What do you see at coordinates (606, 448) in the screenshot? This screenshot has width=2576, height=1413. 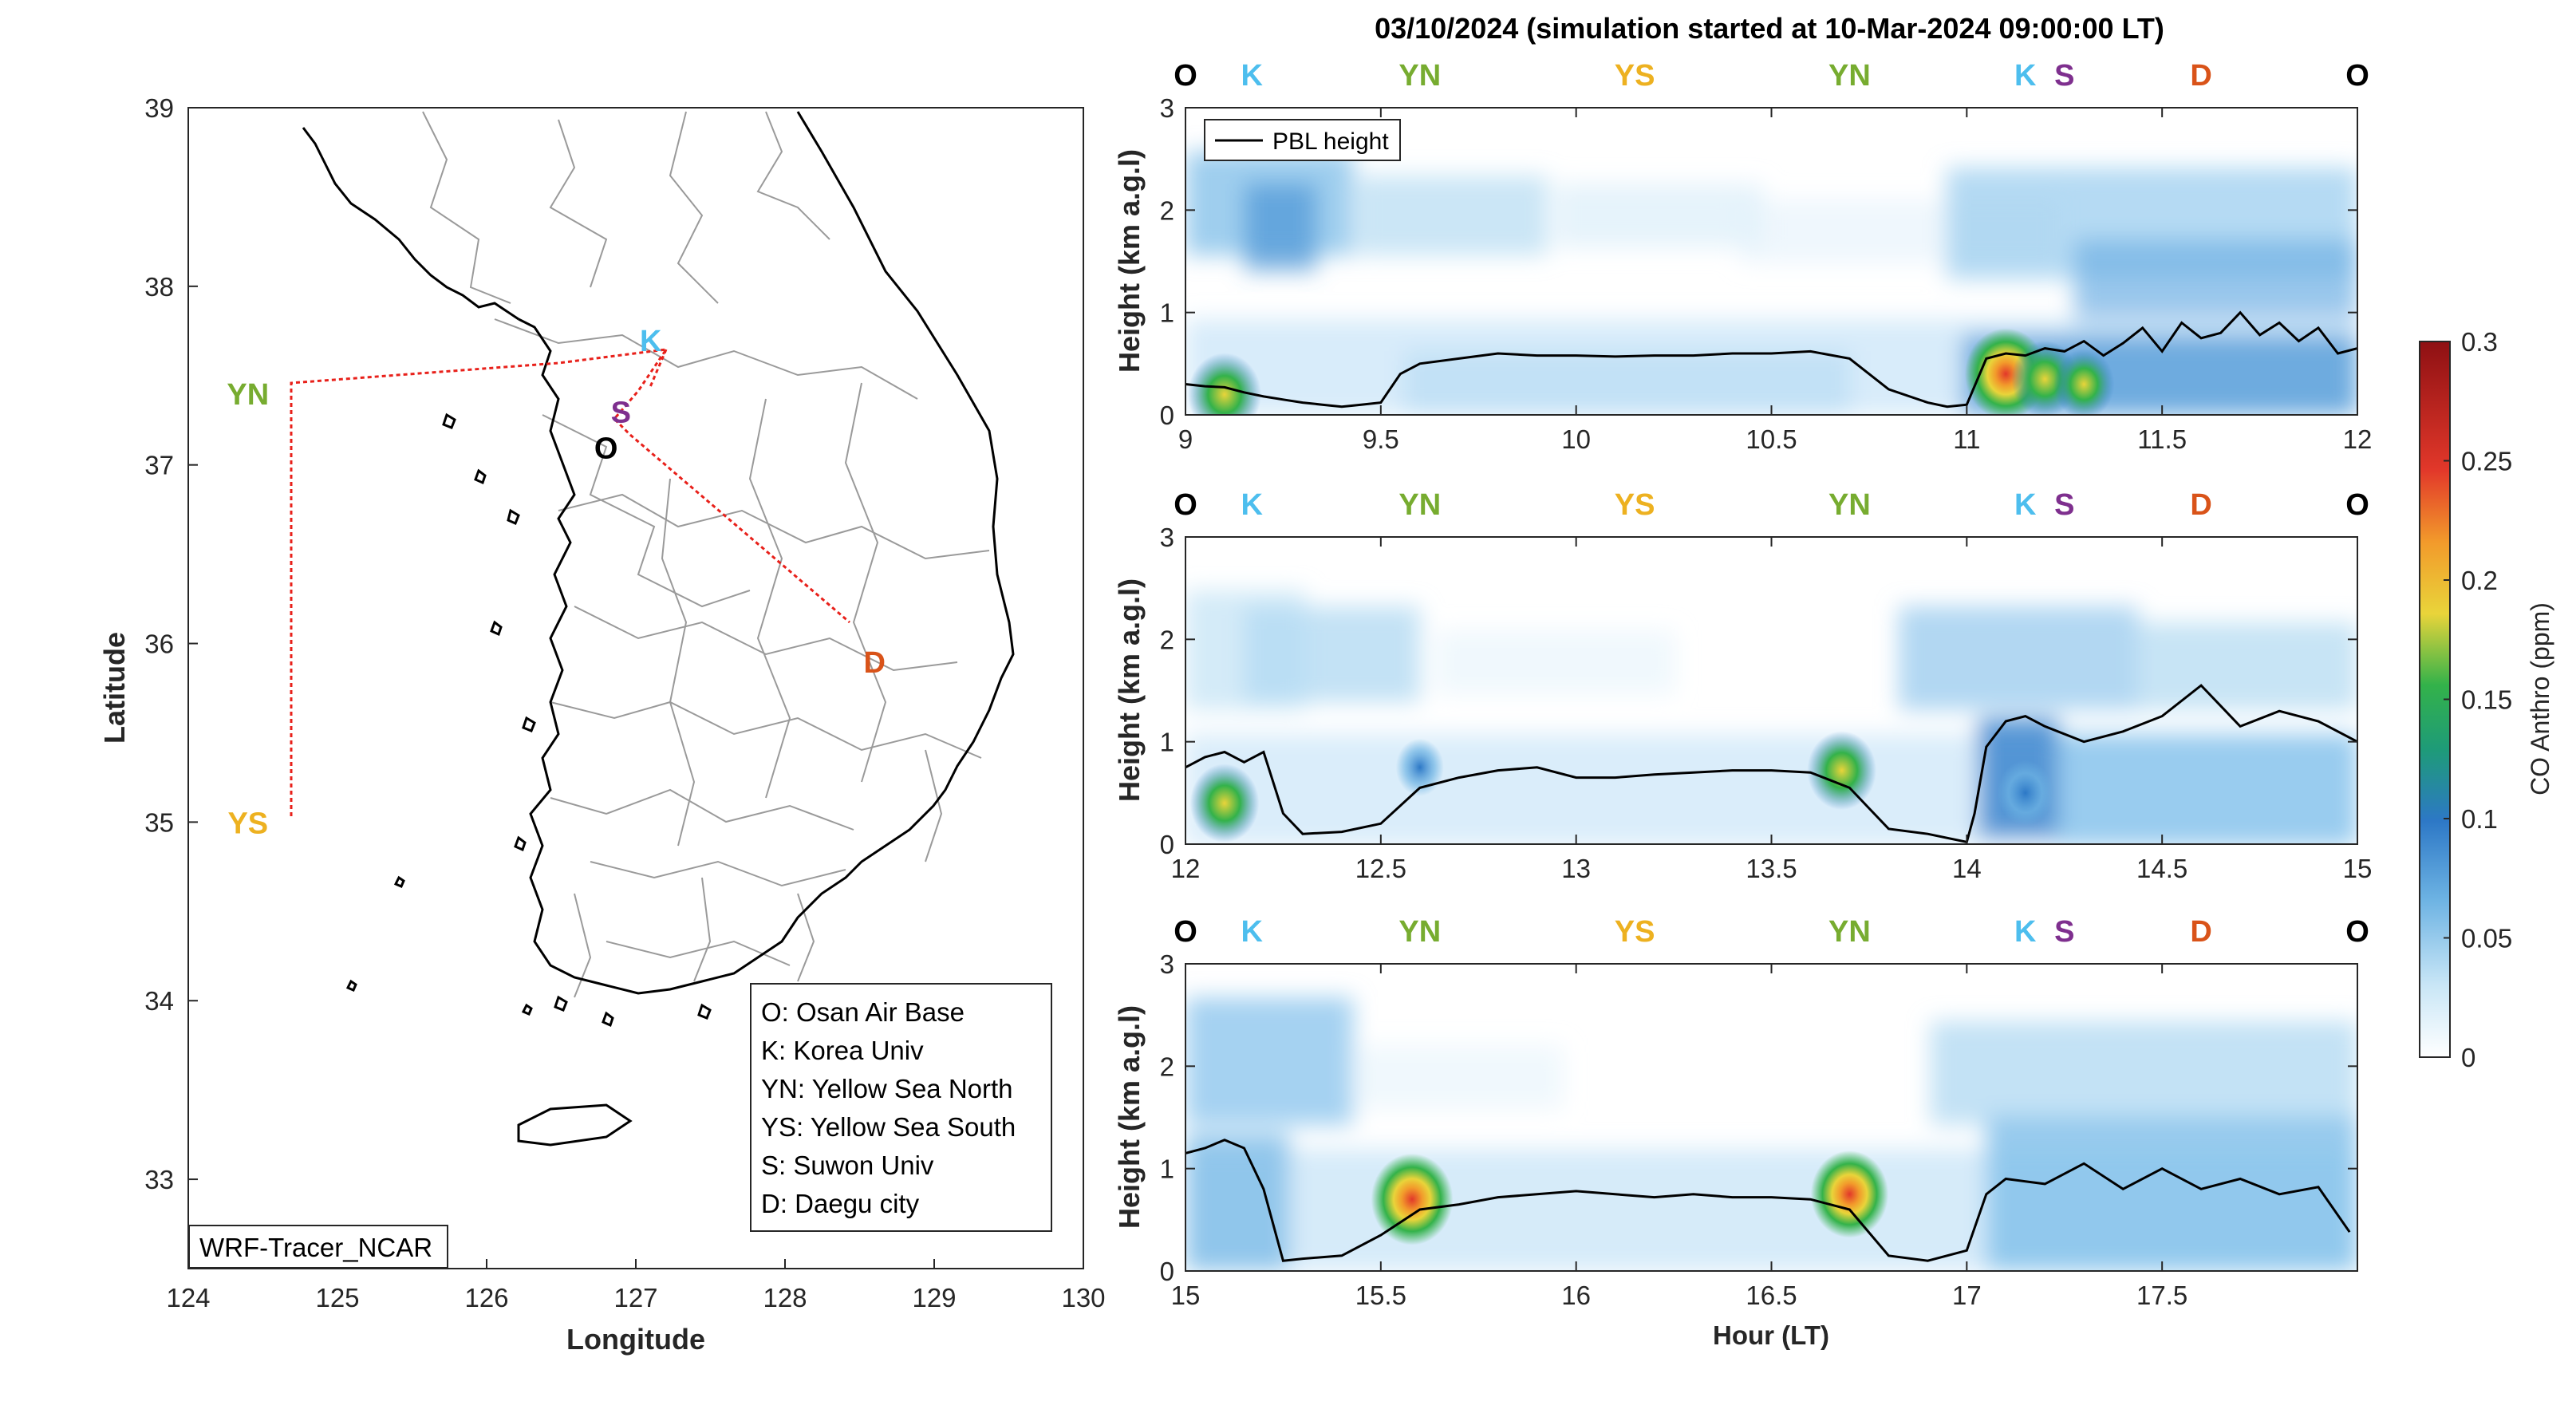 I see `map-site-o: O` at bounding box center [606, 448].